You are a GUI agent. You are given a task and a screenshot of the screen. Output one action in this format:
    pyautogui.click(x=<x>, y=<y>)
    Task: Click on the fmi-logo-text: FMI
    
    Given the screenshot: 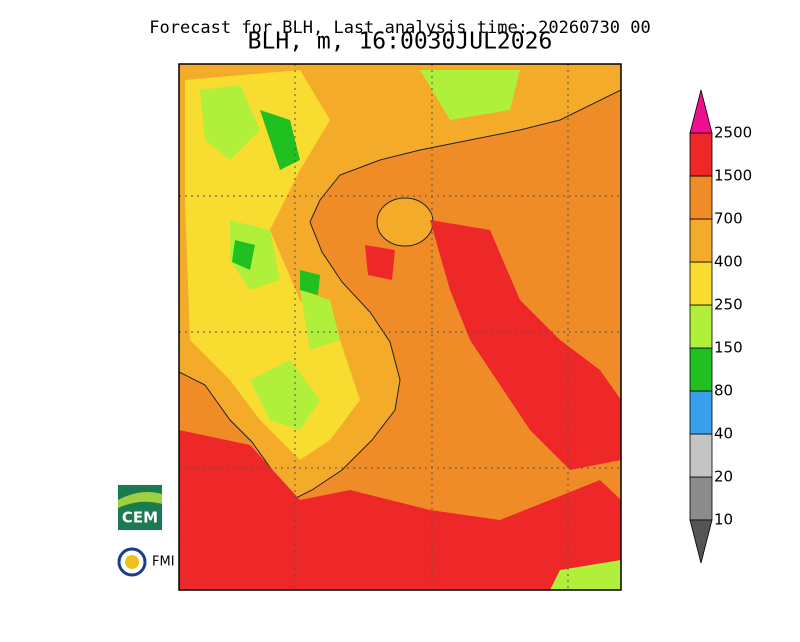 What is the action you would take?
    pyautogui.click(x=163, y=562)
    